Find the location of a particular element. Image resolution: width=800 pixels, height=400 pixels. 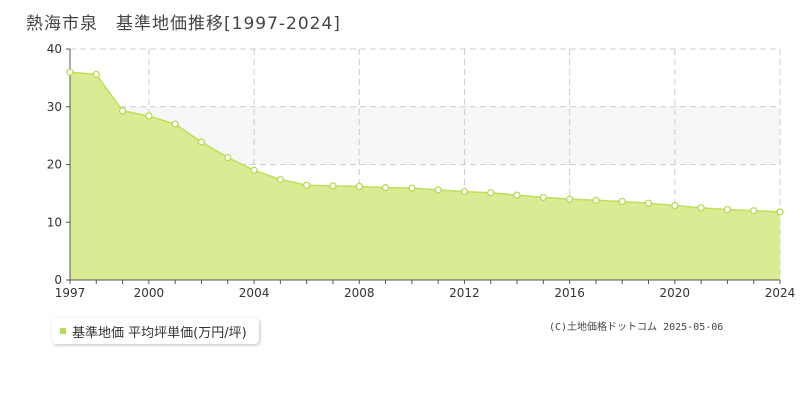

data-point-1997 is located at coordinates (70, 72).